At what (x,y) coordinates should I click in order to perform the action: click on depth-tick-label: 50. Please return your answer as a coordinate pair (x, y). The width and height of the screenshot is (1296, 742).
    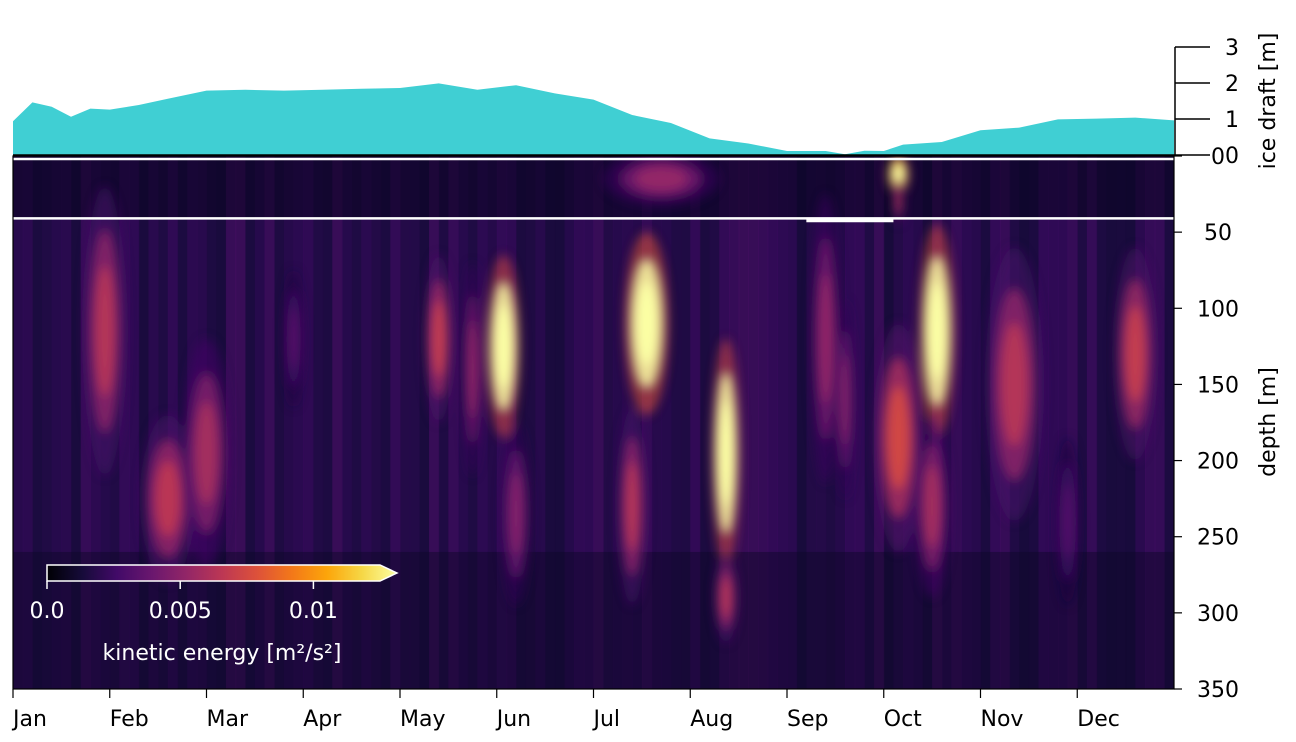
    Looking at the image, I should click on (1218, 233).